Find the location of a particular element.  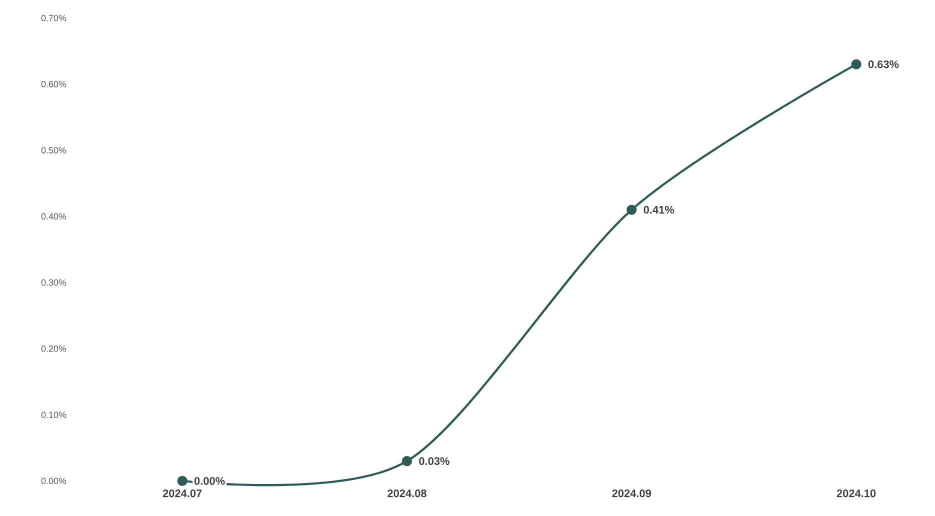

y-tick-label: 0.30% is located at coordinates (53, 282).